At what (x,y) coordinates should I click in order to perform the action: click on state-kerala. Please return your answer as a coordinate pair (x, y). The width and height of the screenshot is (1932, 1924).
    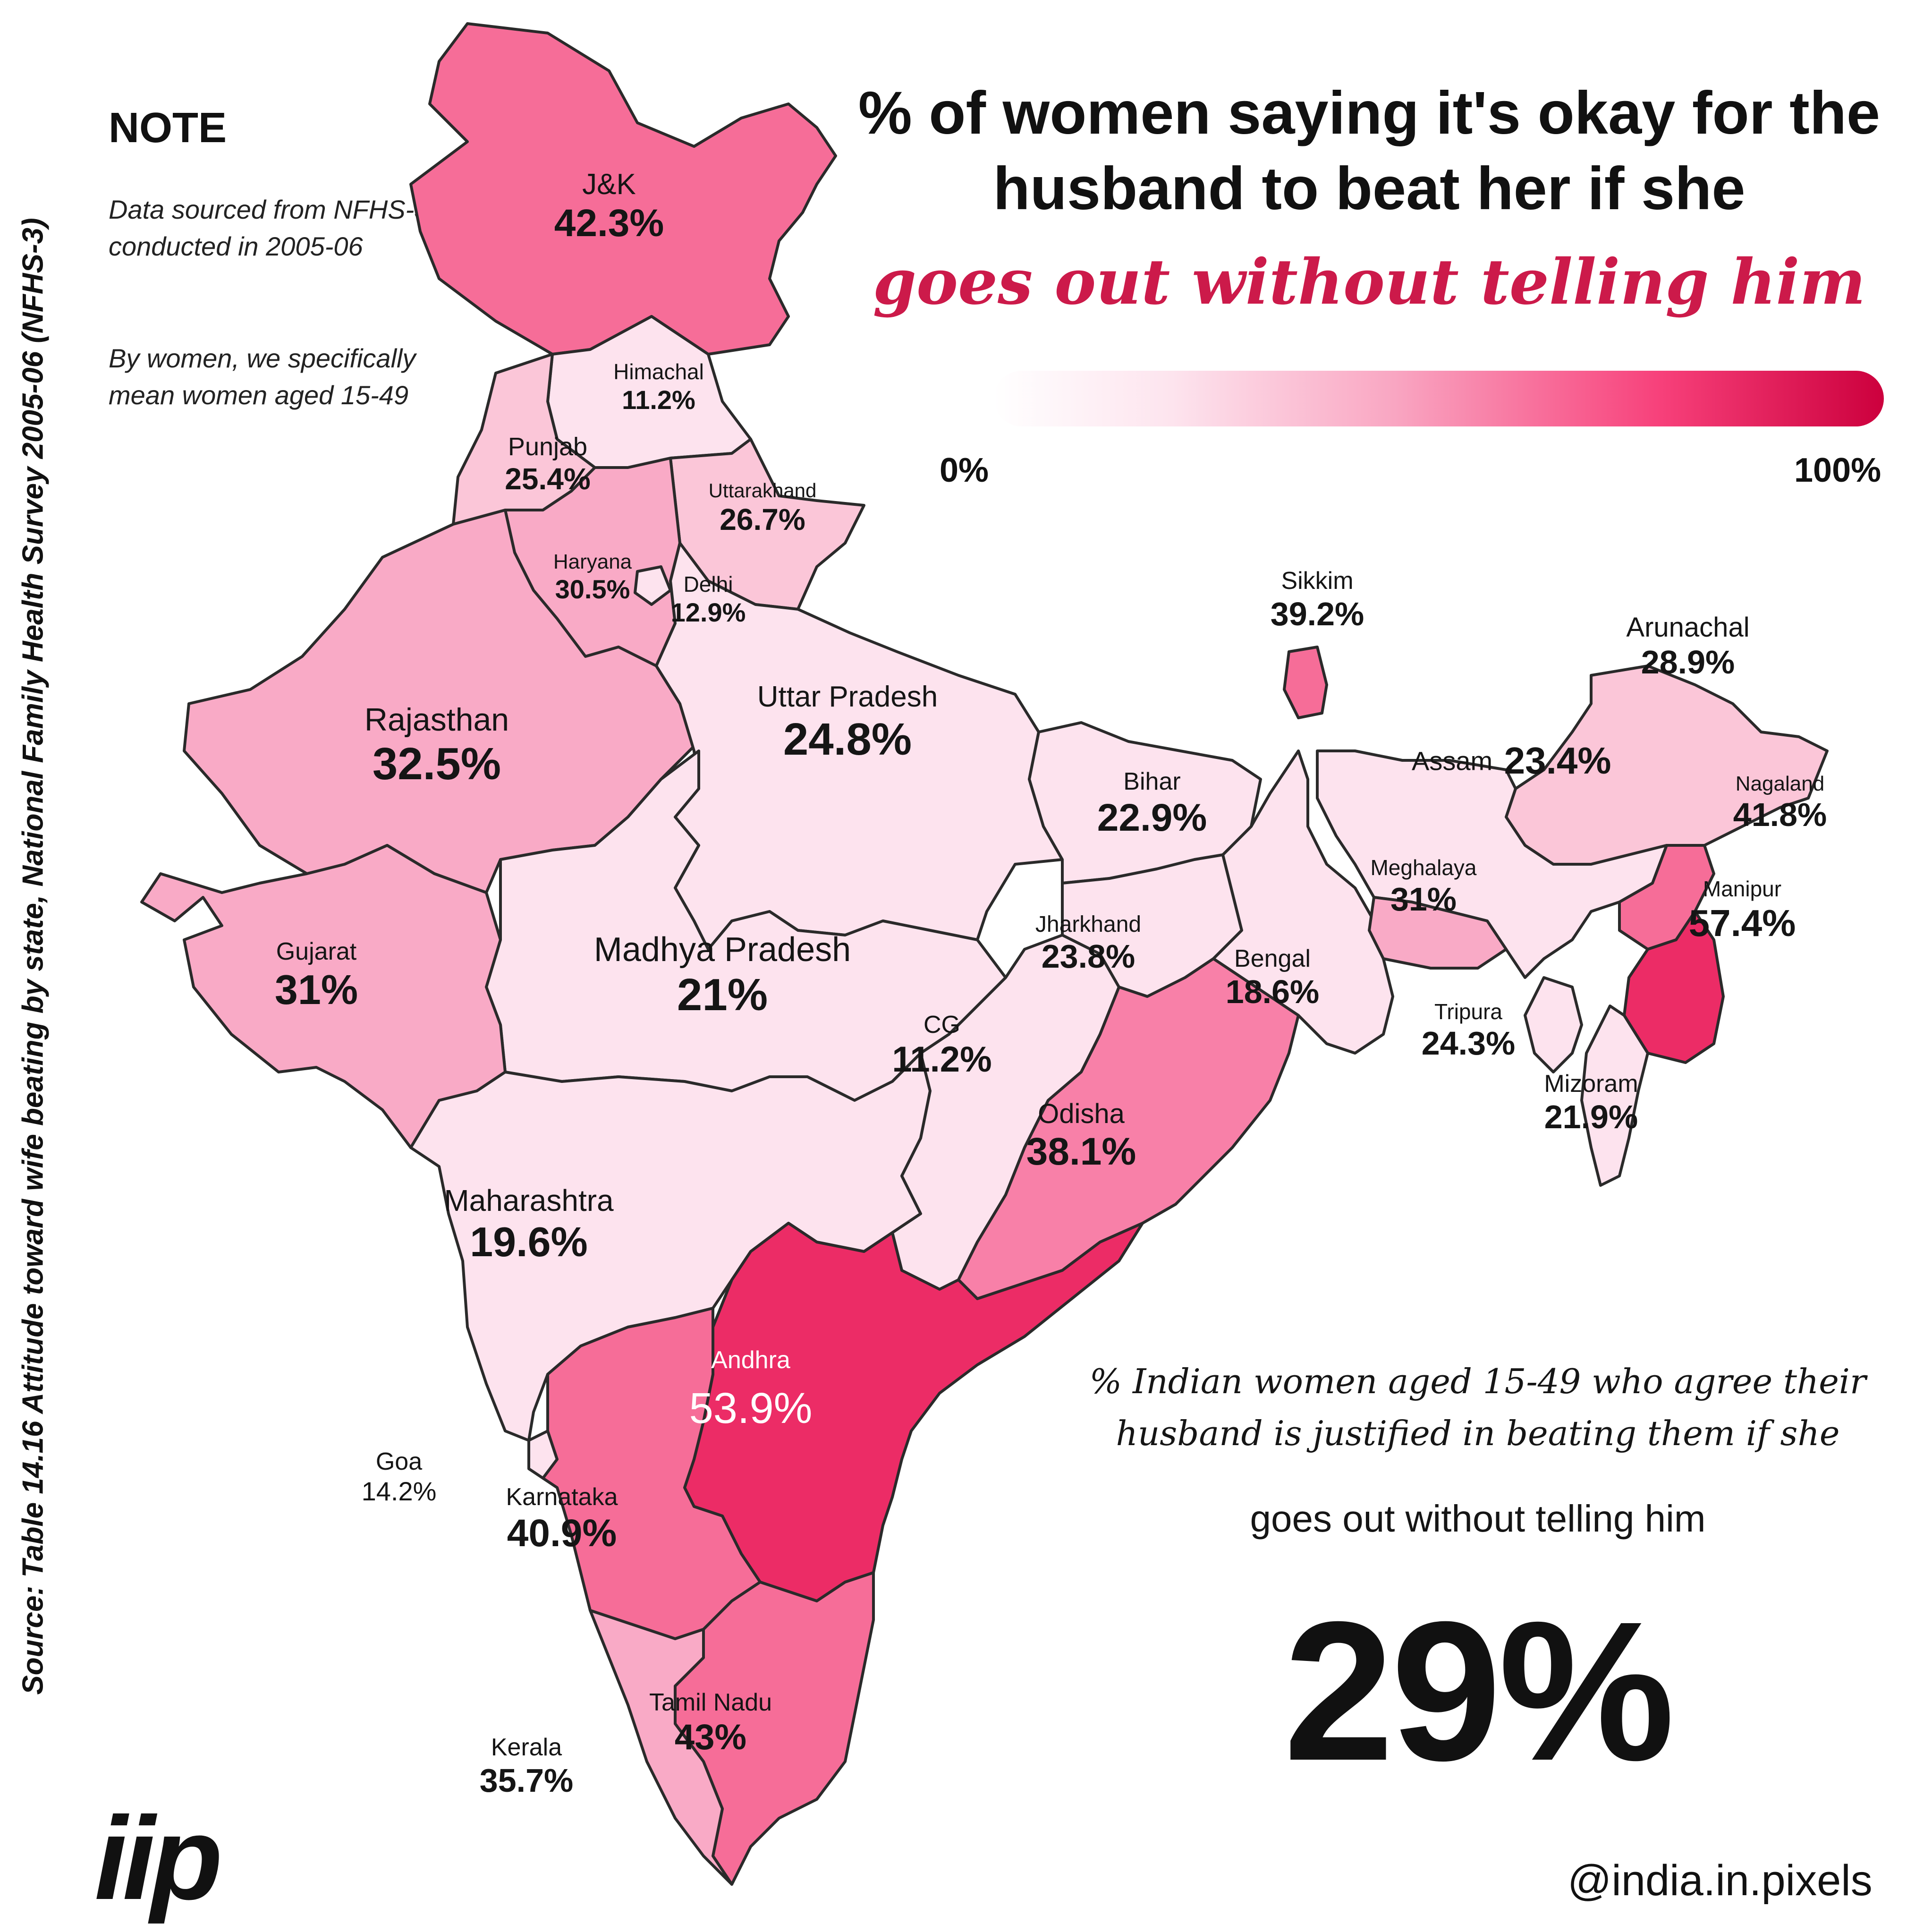
    Looking at the image, I should click on (661, 1747).